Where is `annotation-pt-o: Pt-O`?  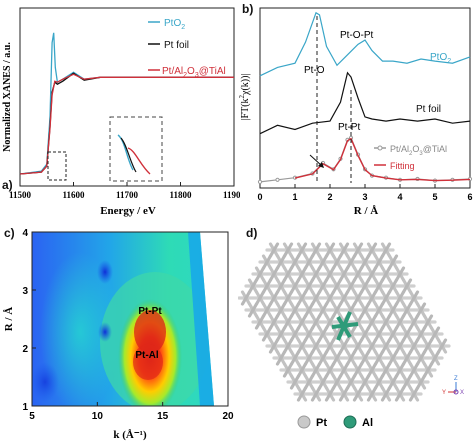 annotation-pt-o: Pt-O is located at coordinates (314, 70).